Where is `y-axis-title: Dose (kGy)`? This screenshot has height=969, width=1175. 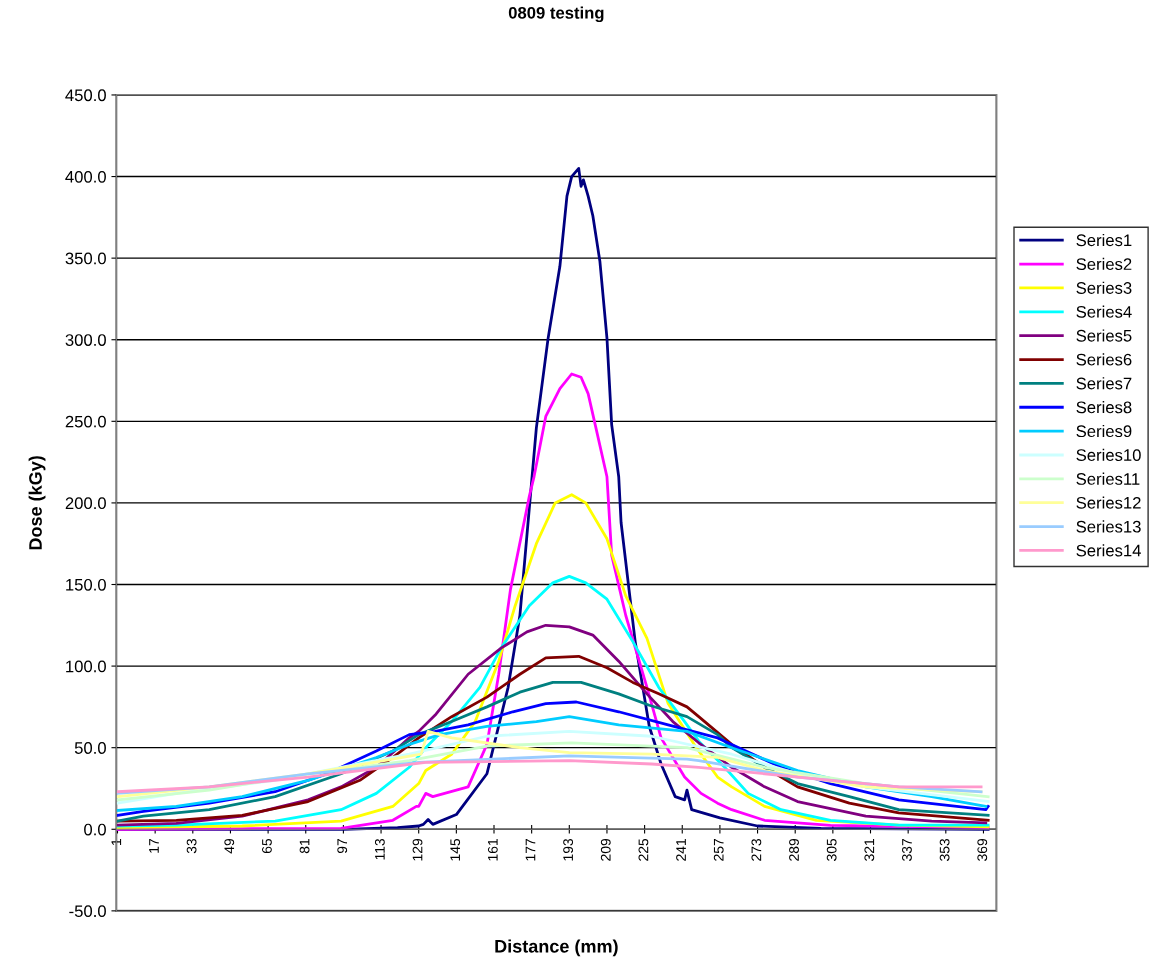
y-axis-title: Dose (kGy) is located at coordinates (37, 503).